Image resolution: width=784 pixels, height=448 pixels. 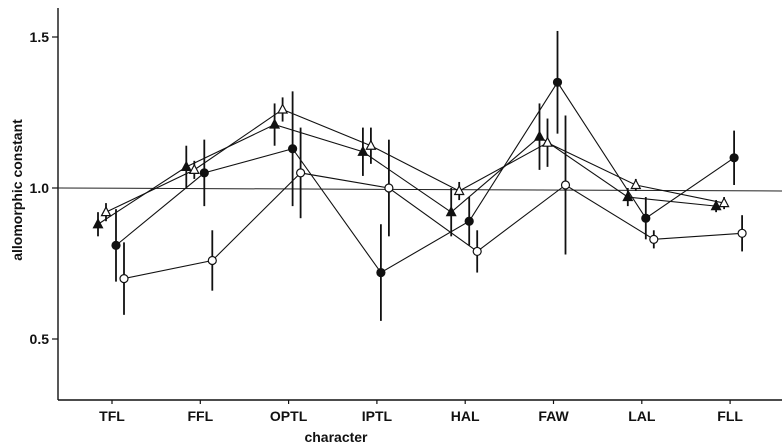 I want to click on x-tick-label: FAW, so click(x=553, y=416).